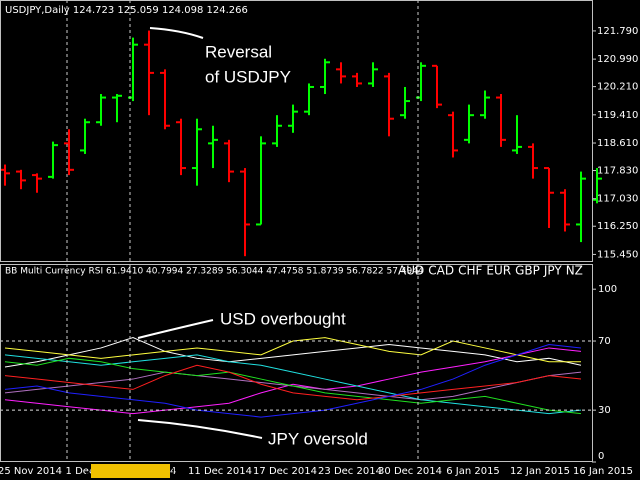 The height and width of the screenshot is (480, 640). Describe the element at coordinates (248, 76) in the screenshot. I see `annotation: of USDJPY` at that location.